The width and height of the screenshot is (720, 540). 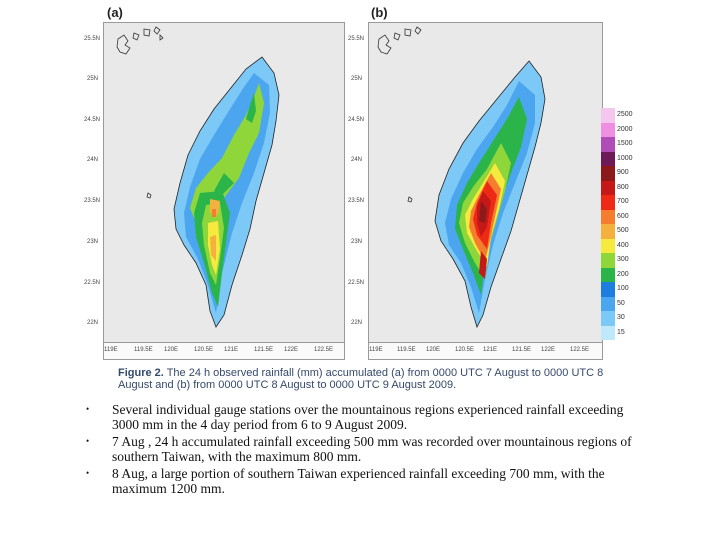 I want to click on panel-a-xtick: 122E, so click(x=291, y=350).